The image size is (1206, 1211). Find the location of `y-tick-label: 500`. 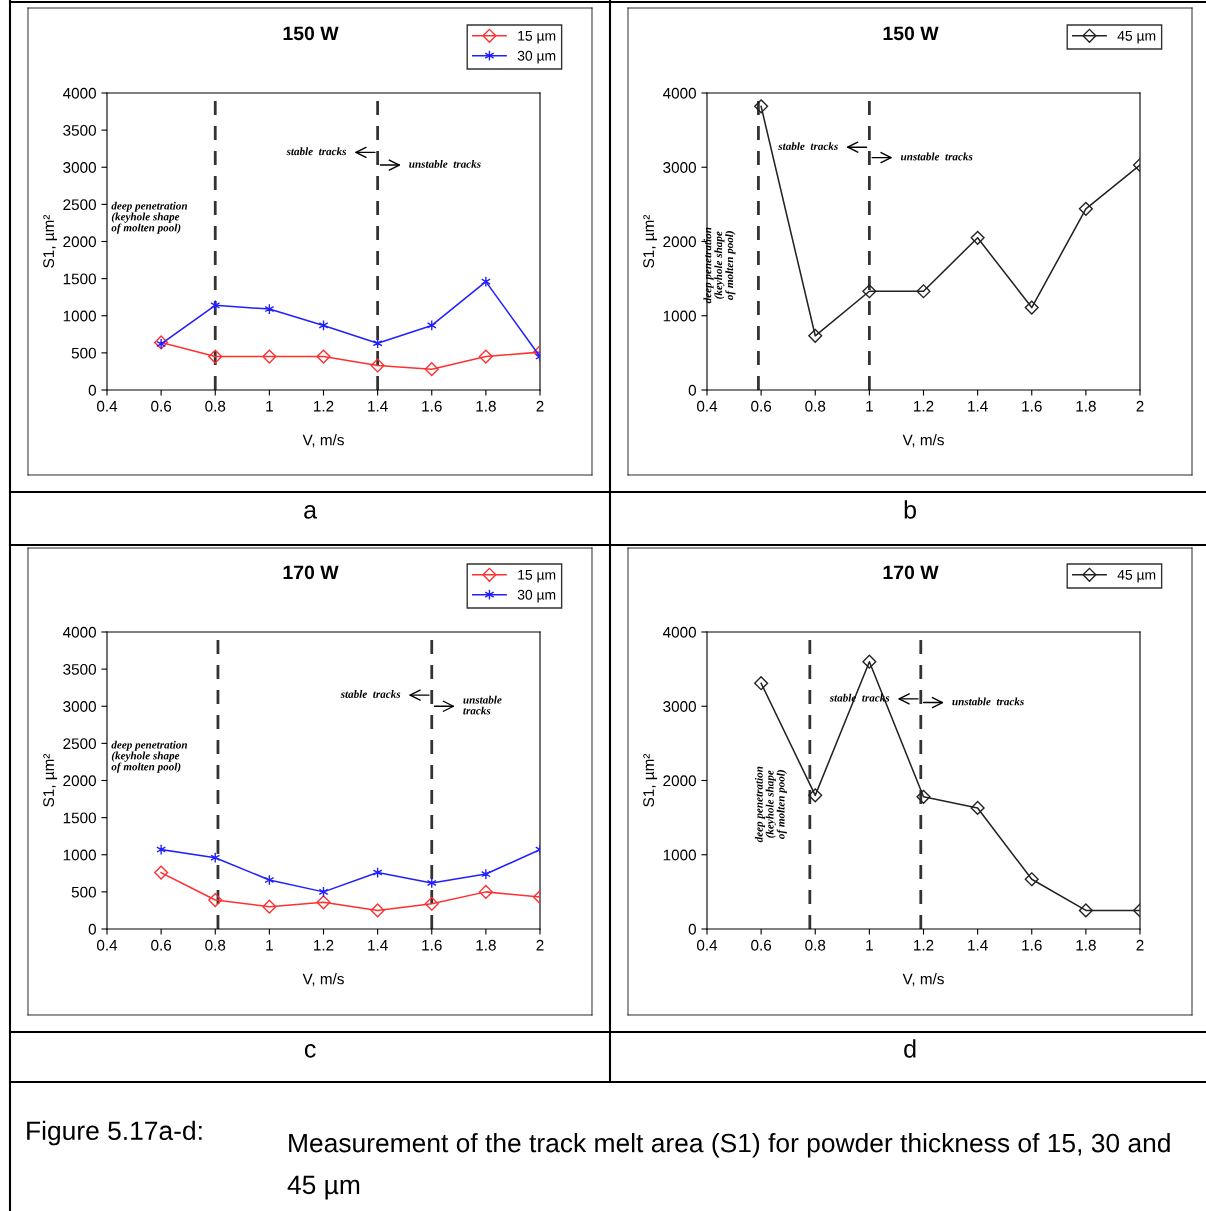

y-tick-label: 500 is located at coordinates (83, 892).